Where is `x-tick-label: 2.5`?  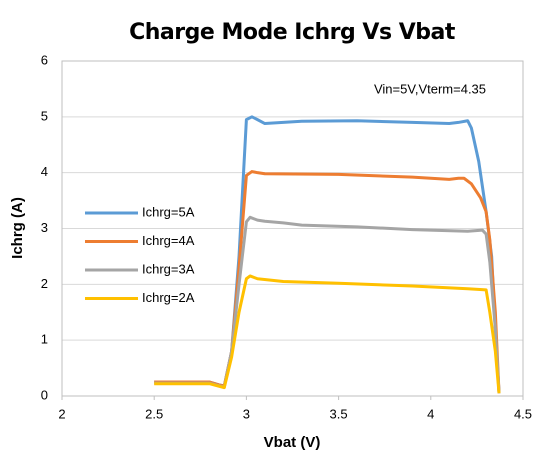
x-tick-label: 2.5 is located at coordinates (154, 413).